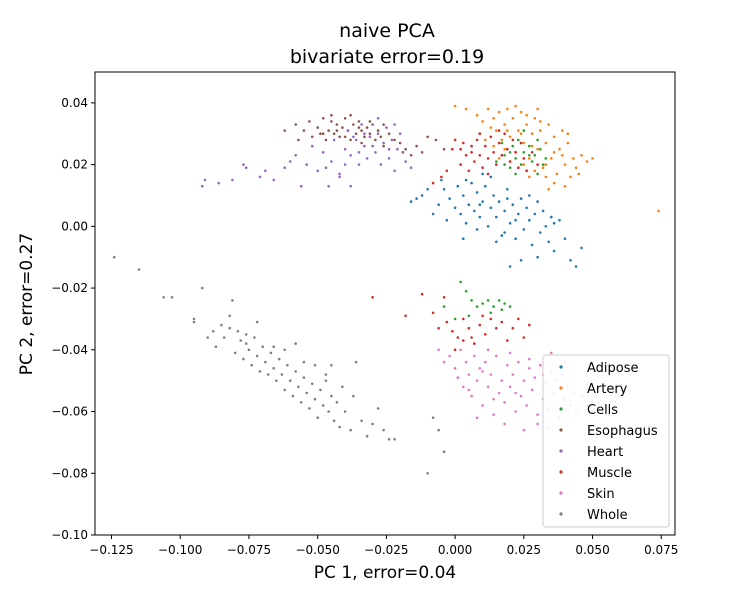 This screenshot has width=750, height=600. What do you see at coordinates (495, 225) in the screenshot?
I see `series-cells` at bounding box center [495, 225].